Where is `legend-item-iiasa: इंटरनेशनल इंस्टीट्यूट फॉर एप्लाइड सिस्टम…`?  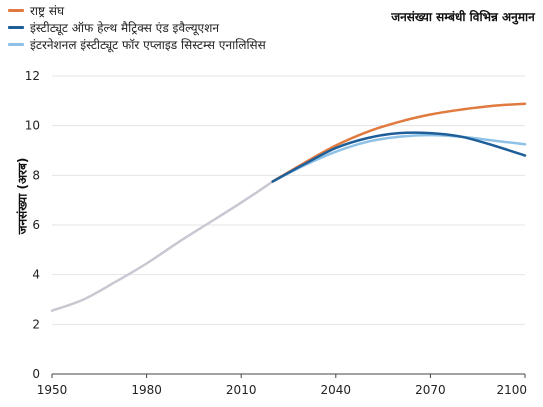 legend-item-iiasa: इंटरनेशनल इंस्टीट्यूट फॉर एप्लाइड सिस्टम… is located at coordinates (137, 44).